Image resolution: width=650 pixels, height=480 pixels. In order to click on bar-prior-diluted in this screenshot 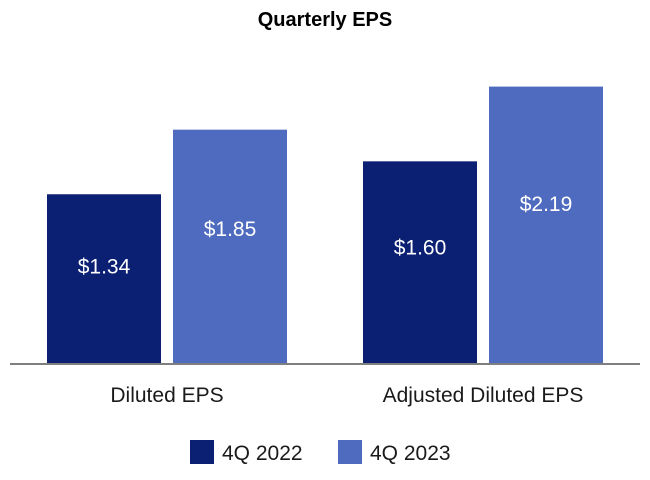, I will do `click(104, 279)`.